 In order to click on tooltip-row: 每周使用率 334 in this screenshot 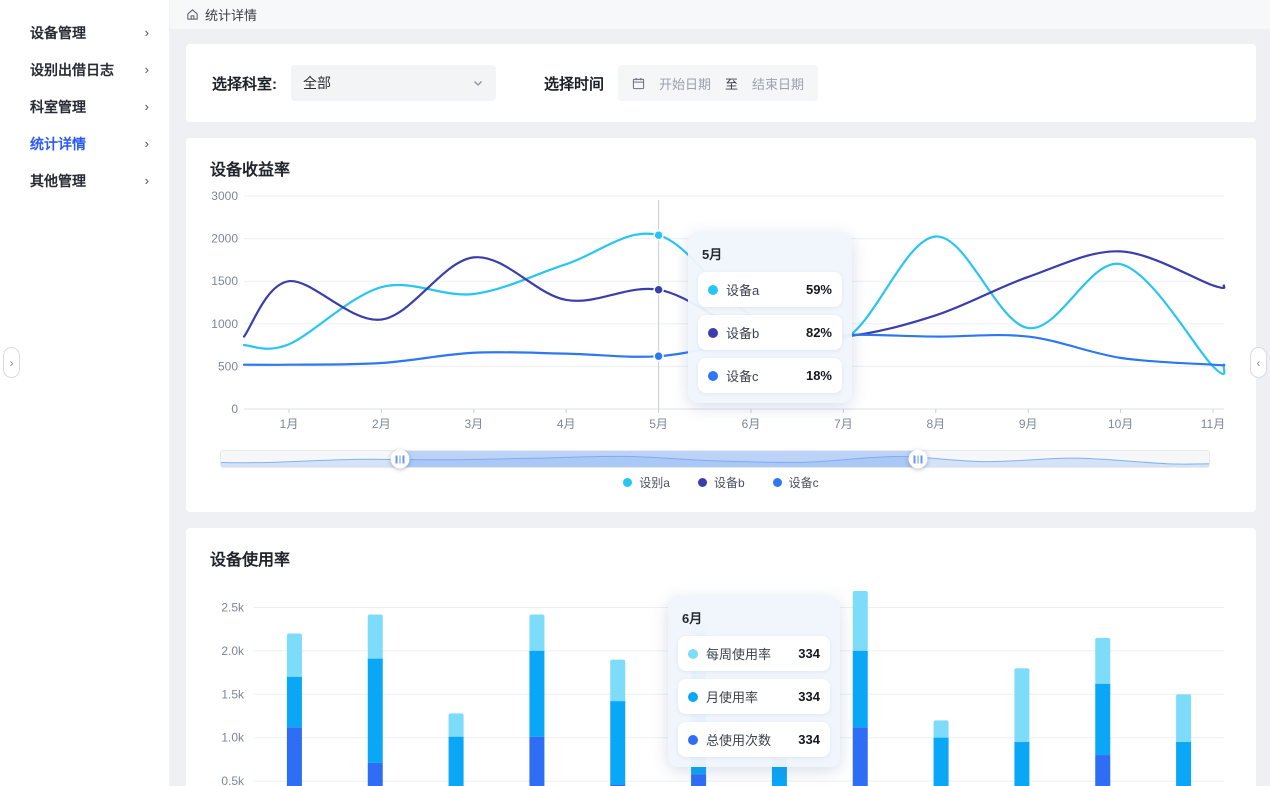, I will do `click(754, 653)`.